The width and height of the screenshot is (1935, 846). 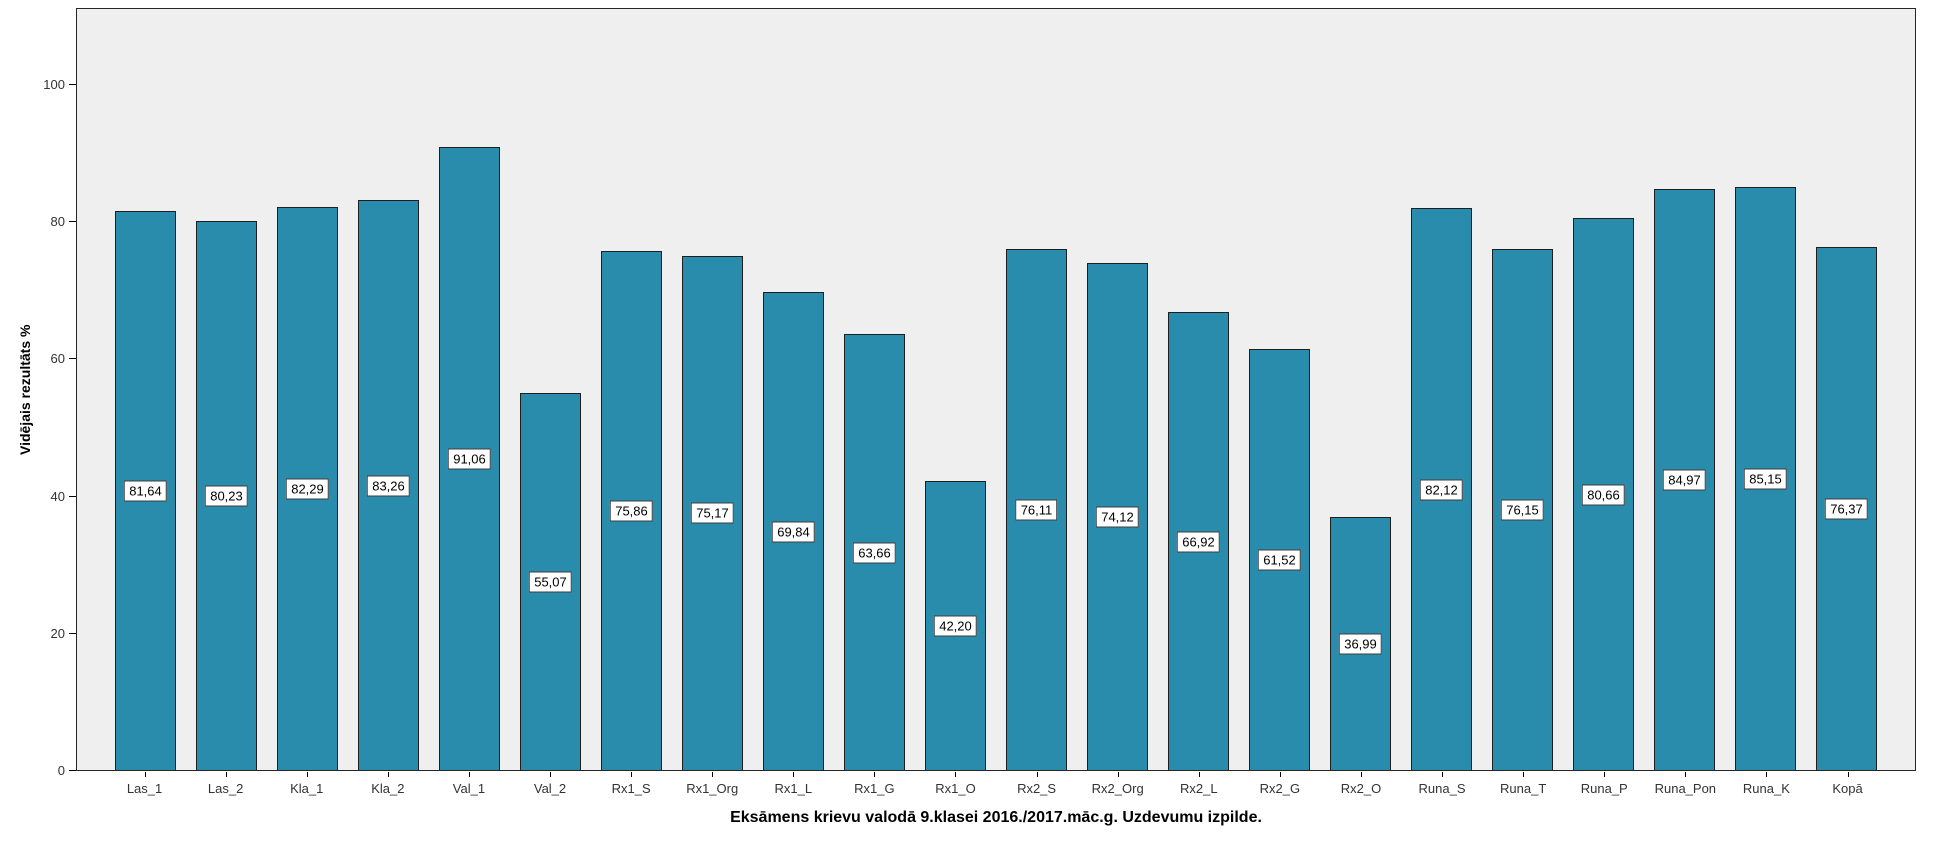 I want to click on x-tick-label: Las_1, so click(x=144, y=788).